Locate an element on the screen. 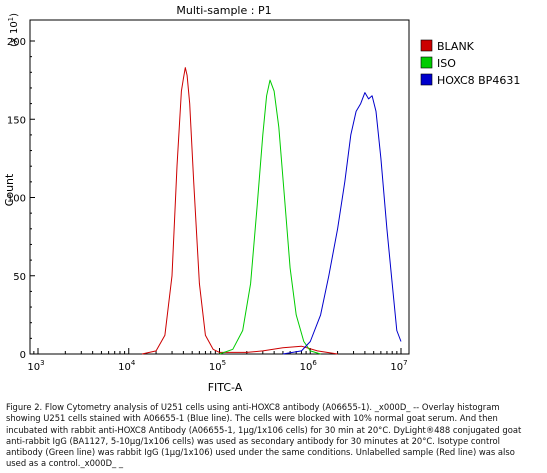 This screenshot has height=473, width=547. legend-label: HOXC8 BP4631 is located at coordinates (478, 80).